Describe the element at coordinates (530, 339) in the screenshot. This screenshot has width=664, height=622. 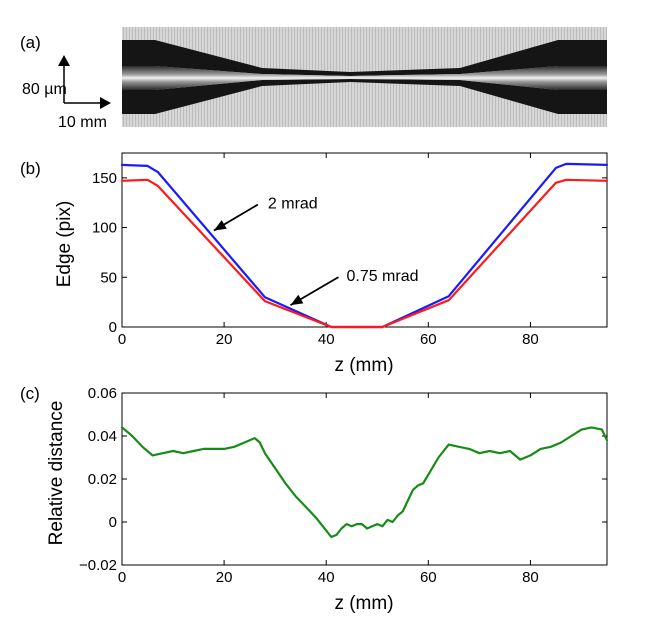
I see `chart-b-xtick-label: 80` at that location.